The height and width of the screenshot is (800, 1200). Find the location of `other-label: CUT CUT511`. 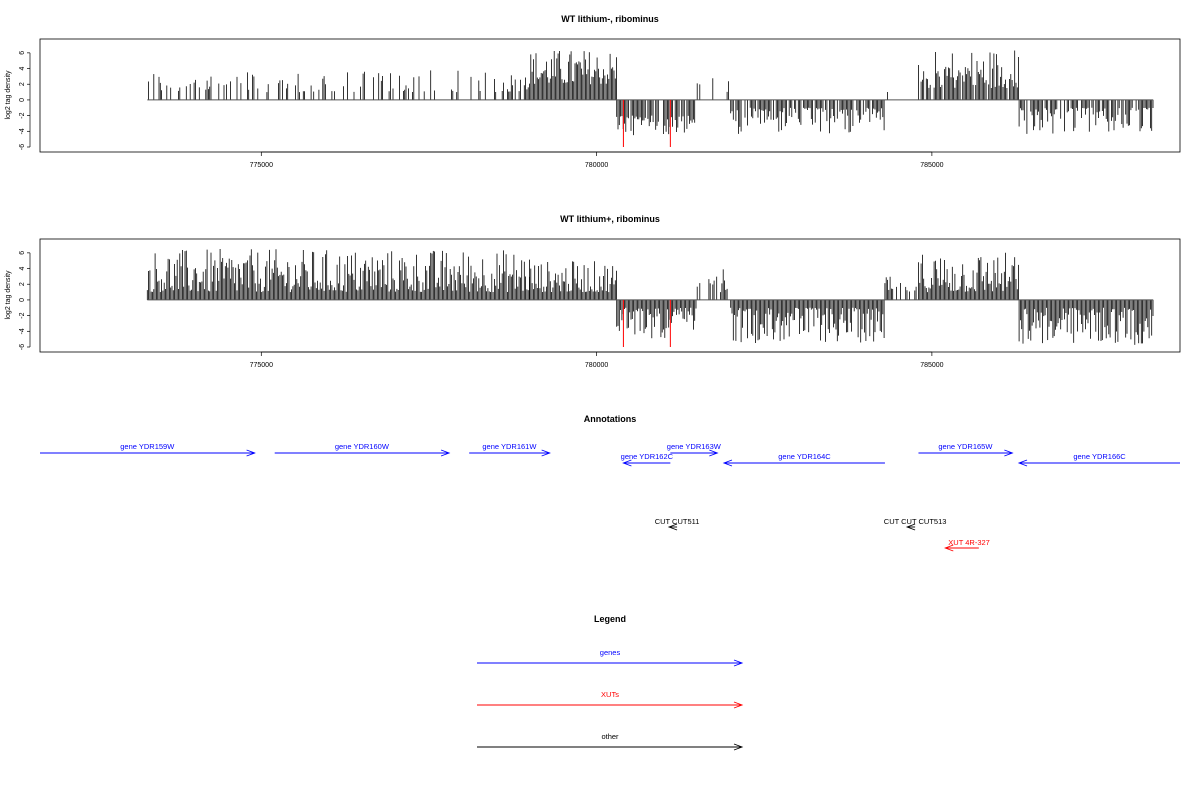

other-label: CUT CUT511 is located at coordinates (677, 521).